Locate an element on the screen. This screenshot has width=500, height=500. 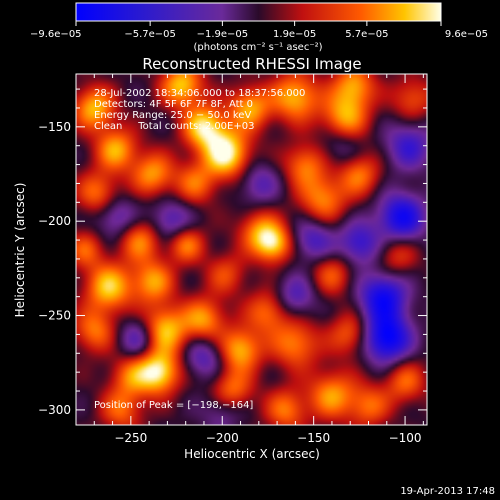
y-tick-label: −300 is located at coordinates (54, 410).